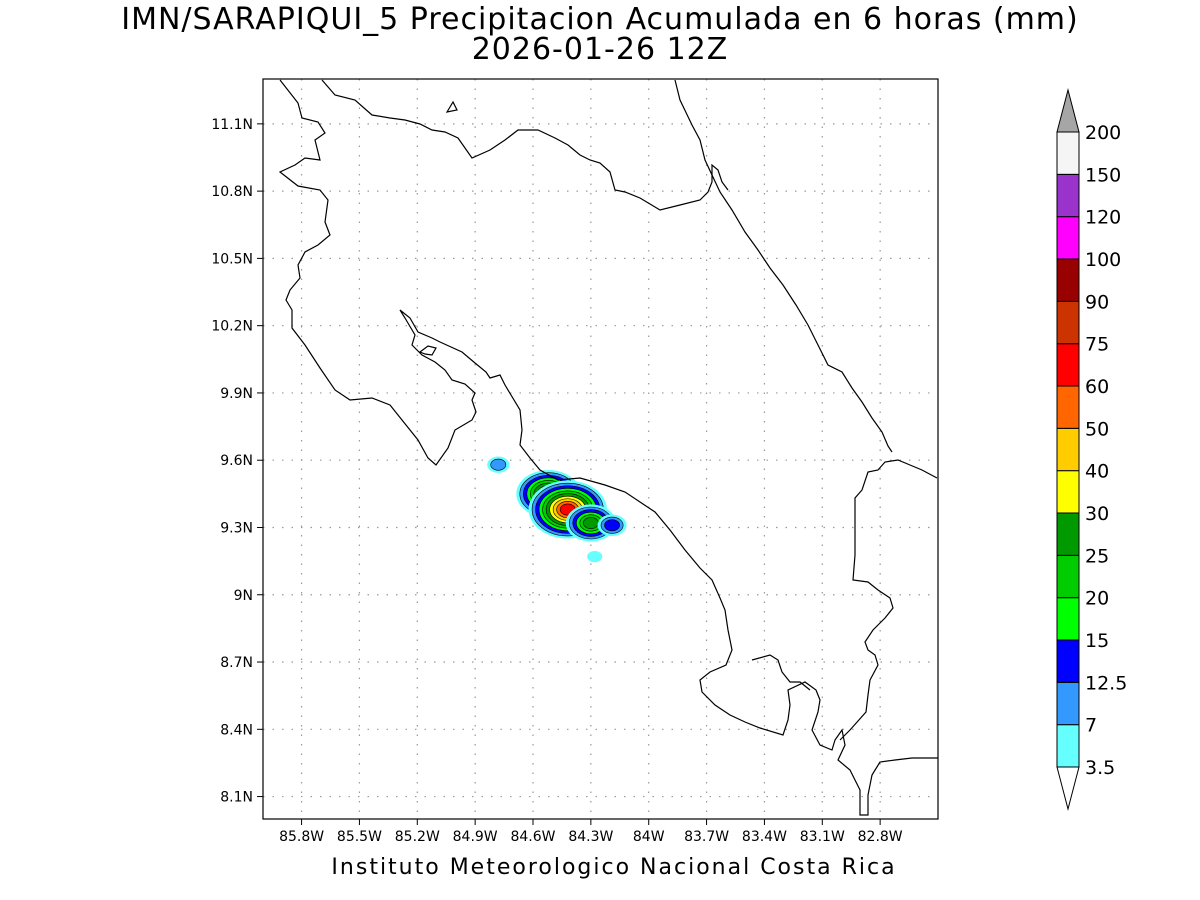  Describe the element at coordinates (232, 192) in the screenshot. I see `lat-tick-label: 10.8N` at that location.